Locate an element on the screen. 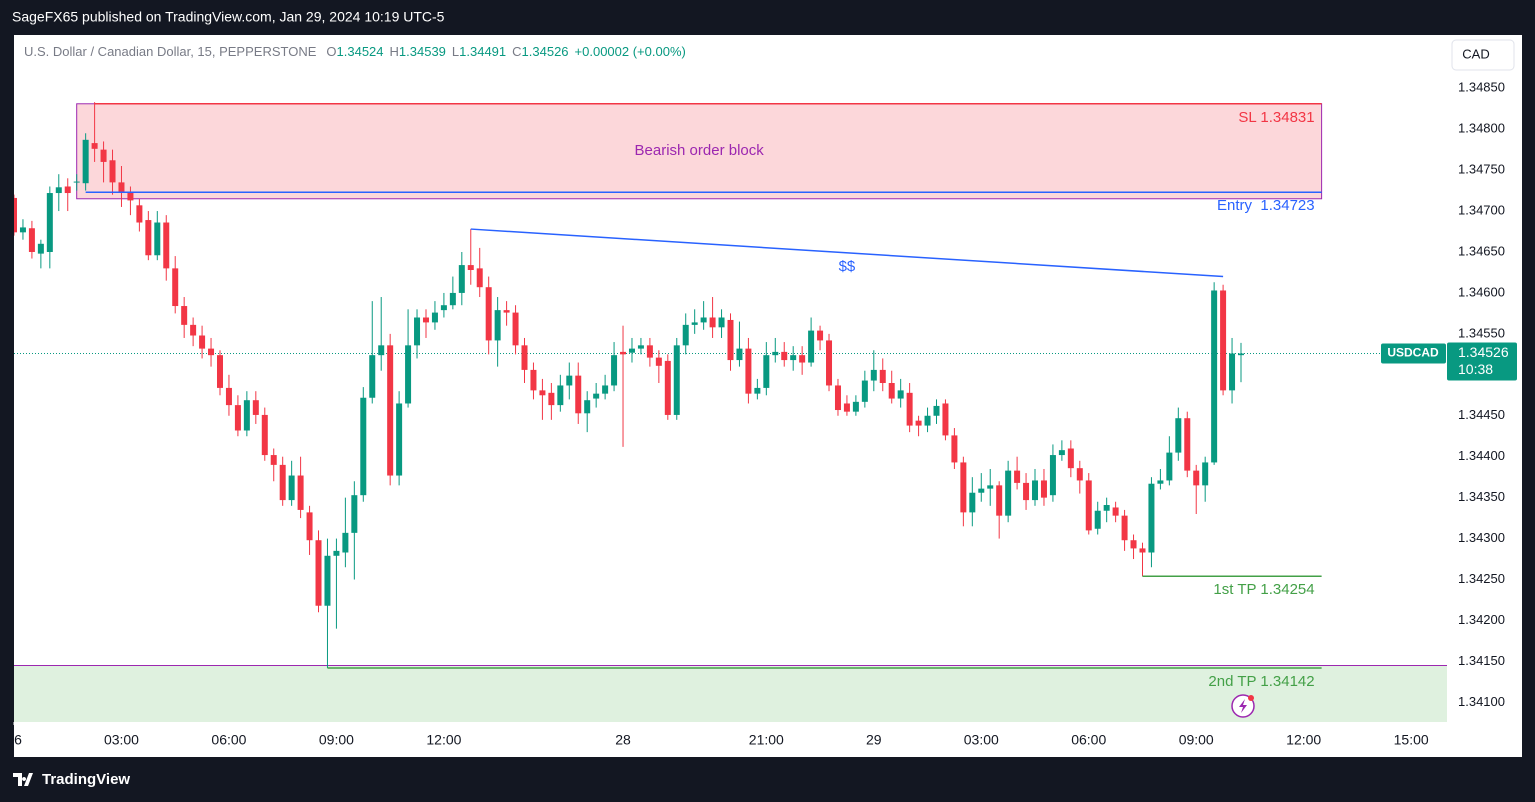 This screenshot has height=802, width=1535. currency-button-box is located at coordinates (1483, 55).